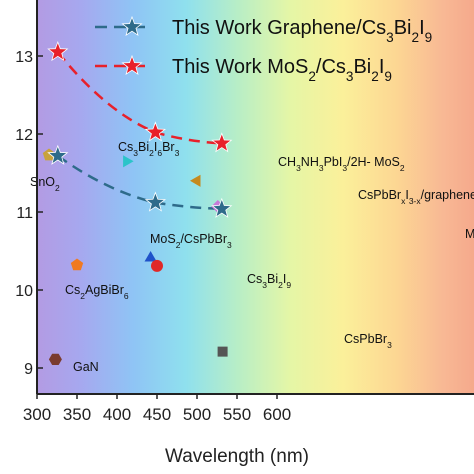 The width and height of the screenshot is (474, 474). Describe the element at coordinates (302, 31) in the screenshot. I see `legend-label-1: This Work Graphene/Cs3Bi2I9` at that location.